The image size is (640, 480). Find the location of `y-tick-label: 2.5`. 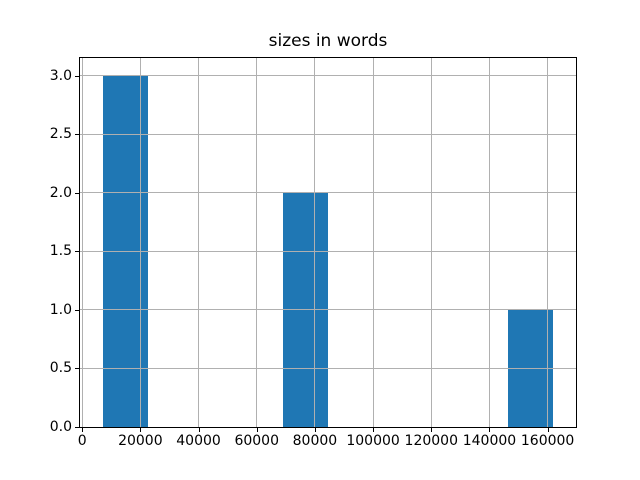

y-tick-label: 2.5 is located at coordinates (60, 134).